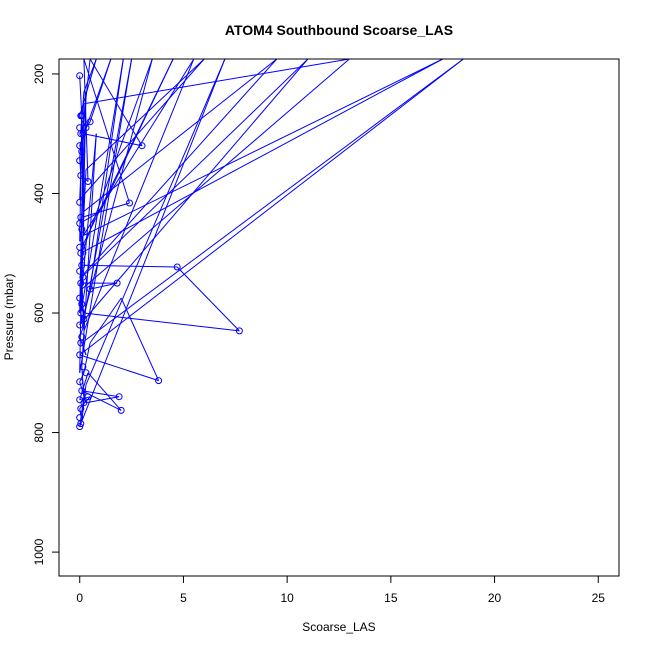 This screenshot has width=650, height=650. Describe the element at coordinates (287, 598) in the screenshot. I see `x-tick-label: 10` at that location.